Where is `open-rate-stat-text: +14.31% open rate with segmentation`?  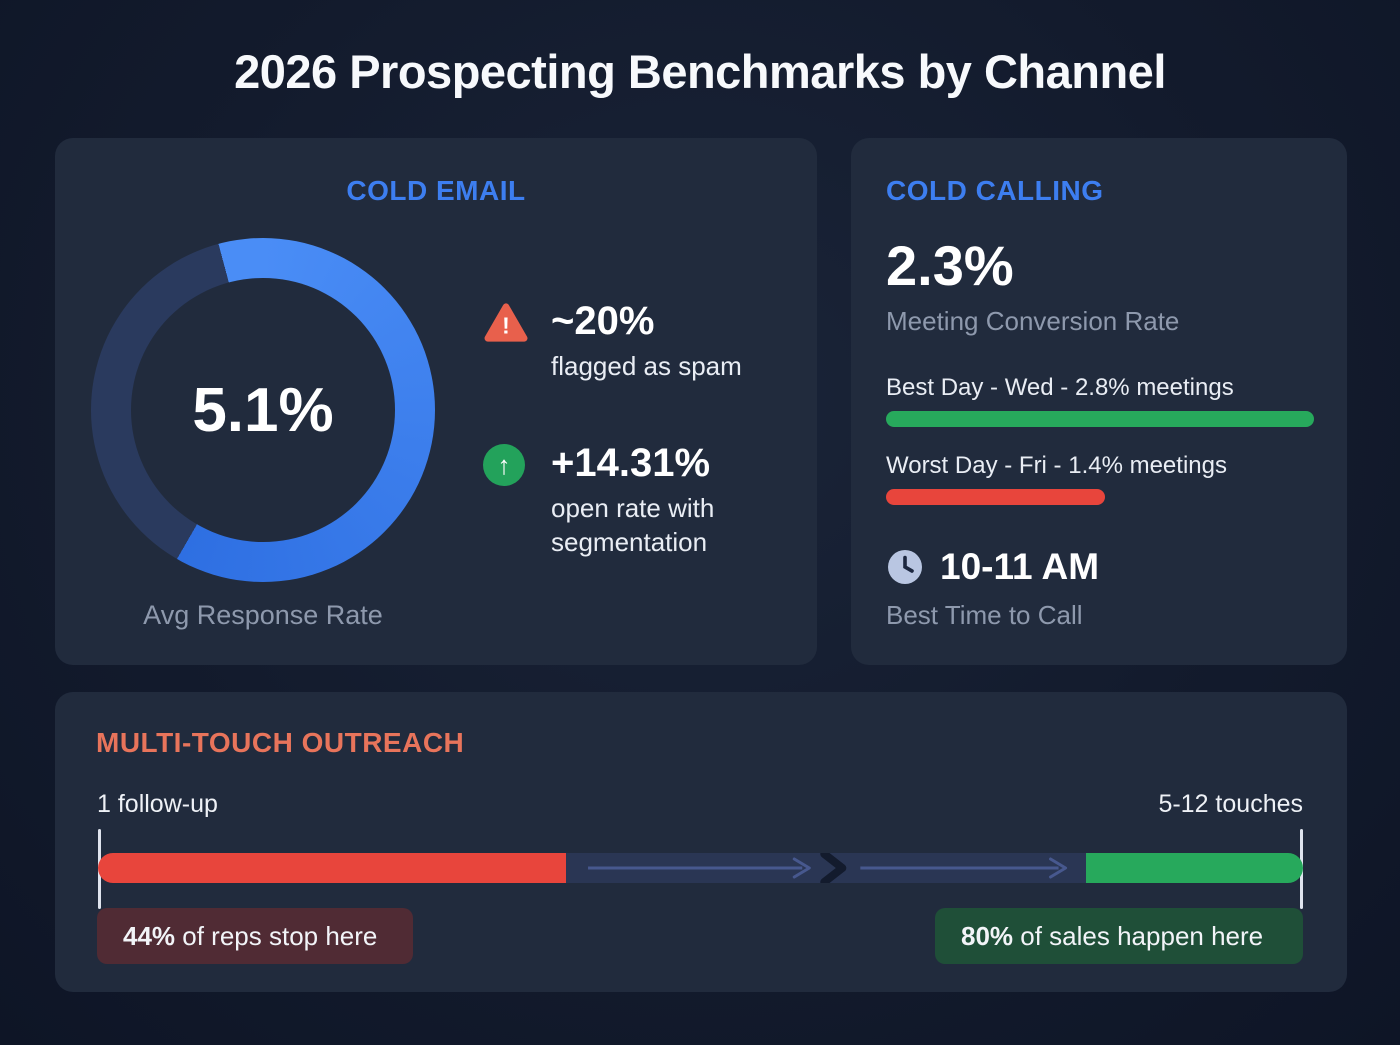
open-rate-stat-text: +14.31% open rate with segmentation is located at coordinates (658, 501).